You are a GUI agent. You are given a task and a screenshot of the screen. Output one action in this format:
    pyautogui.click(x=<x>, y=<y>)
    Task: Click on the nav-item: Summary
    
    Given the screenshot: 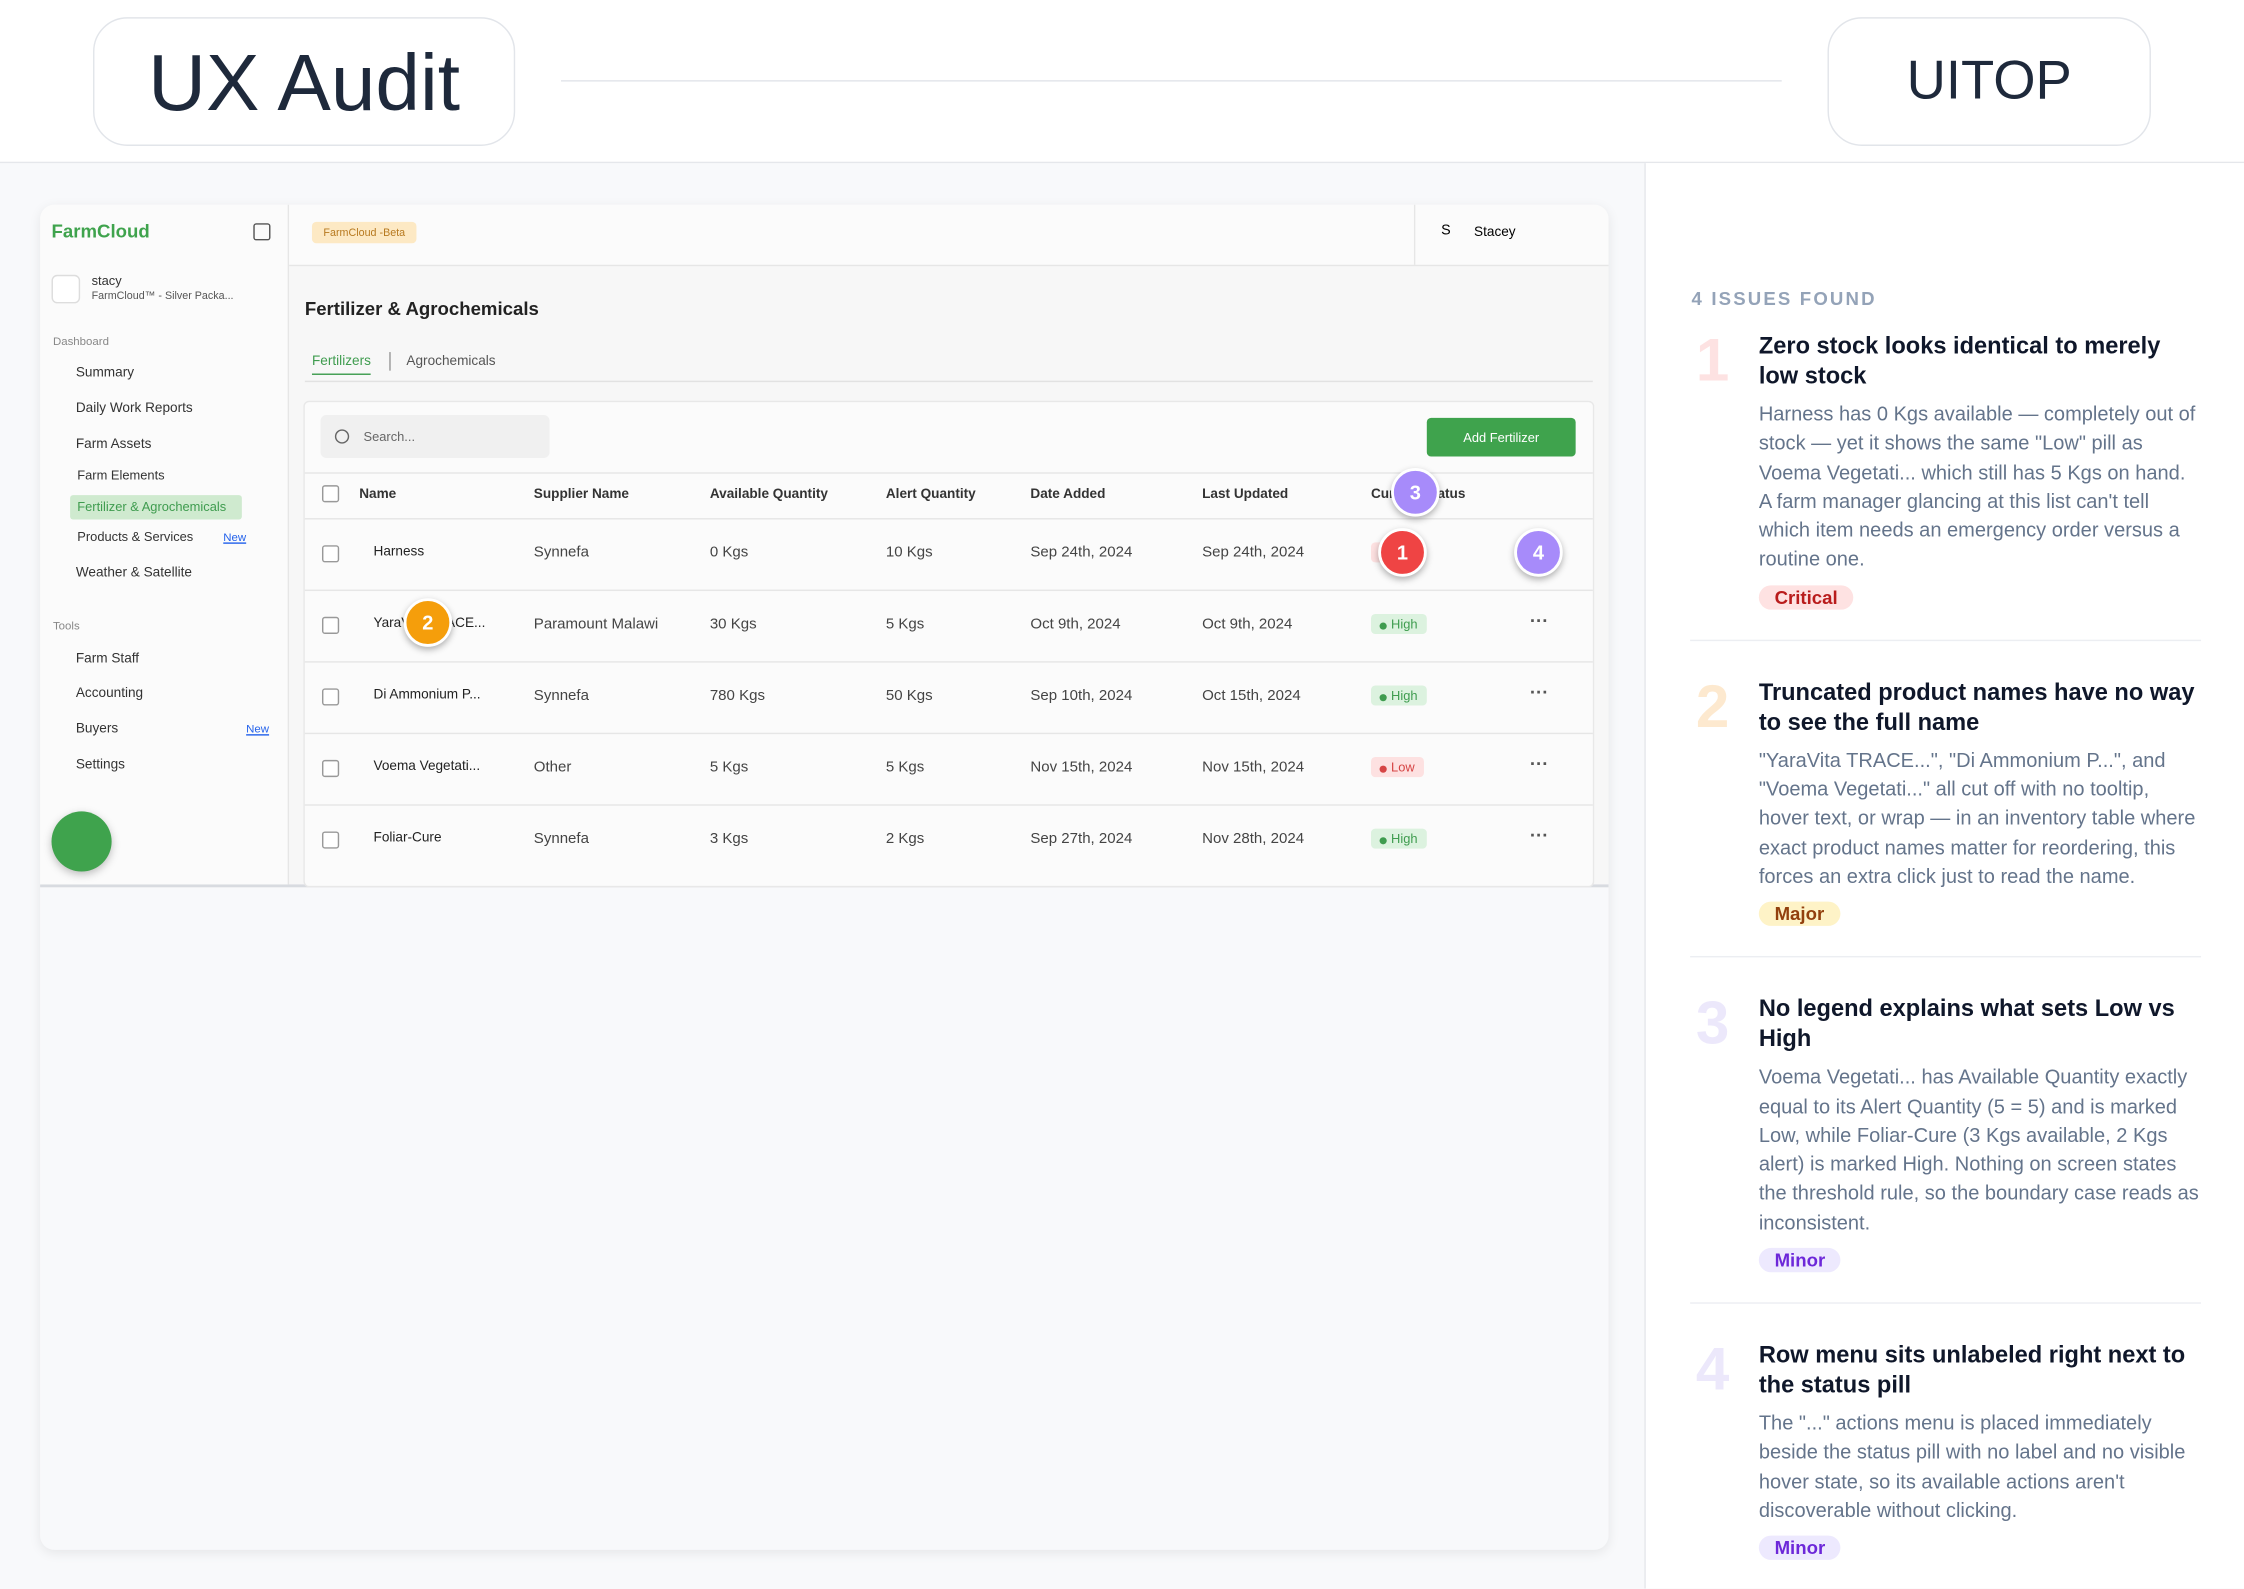 What is the action you would take?
    pyautogui.click(x=105, y=372)
    